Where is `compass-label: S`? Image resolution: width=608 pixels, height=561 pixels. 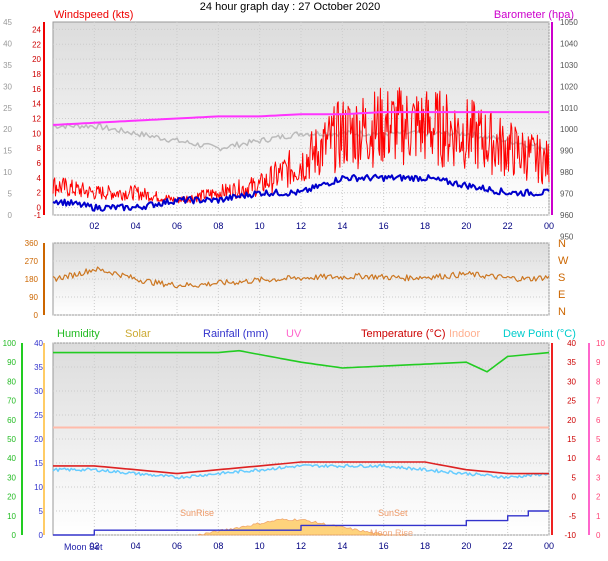
compass-label: S is located at coordinates (561, 278).